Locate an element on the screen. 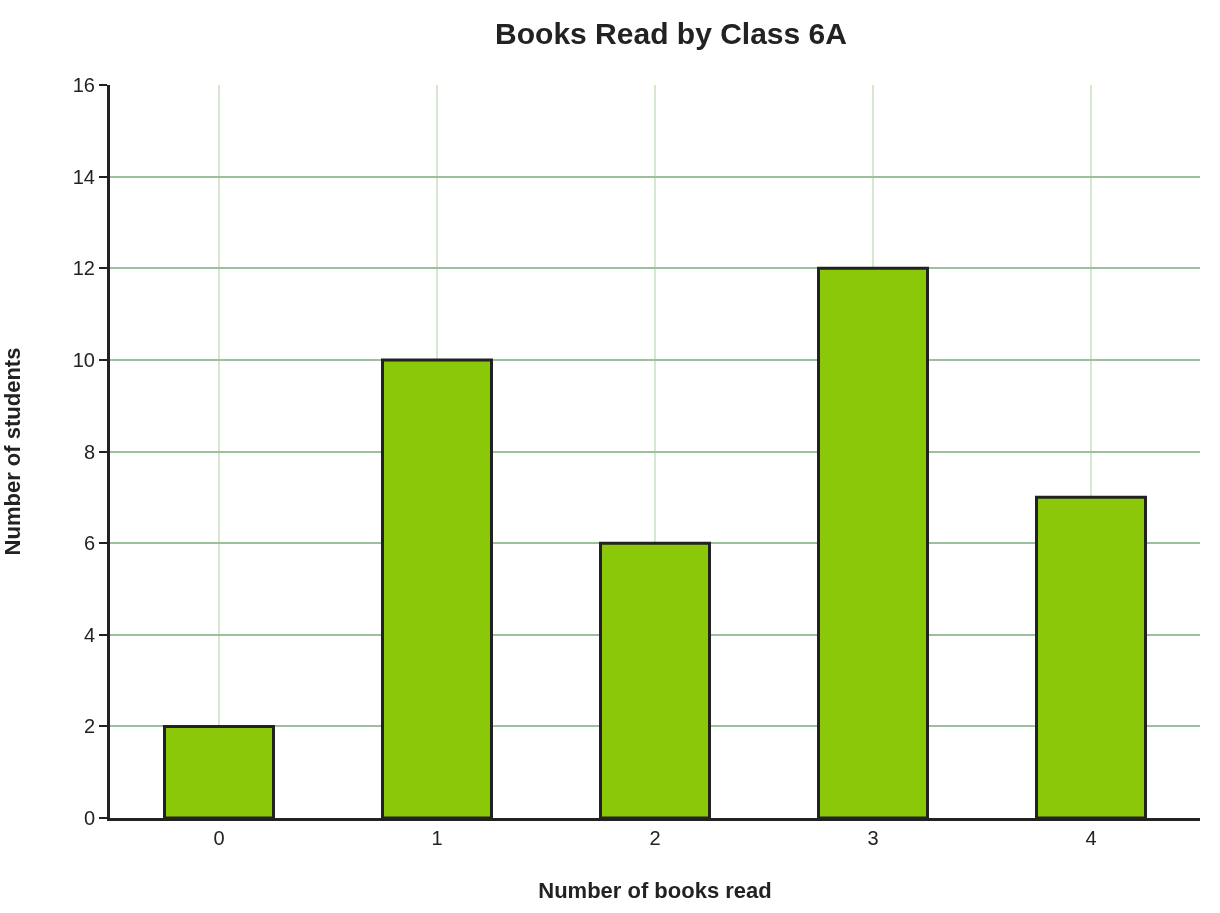 The width and height of the screenshot is (1220, 913). y-axis-title: Number of students is located at coordinates (12, 451).